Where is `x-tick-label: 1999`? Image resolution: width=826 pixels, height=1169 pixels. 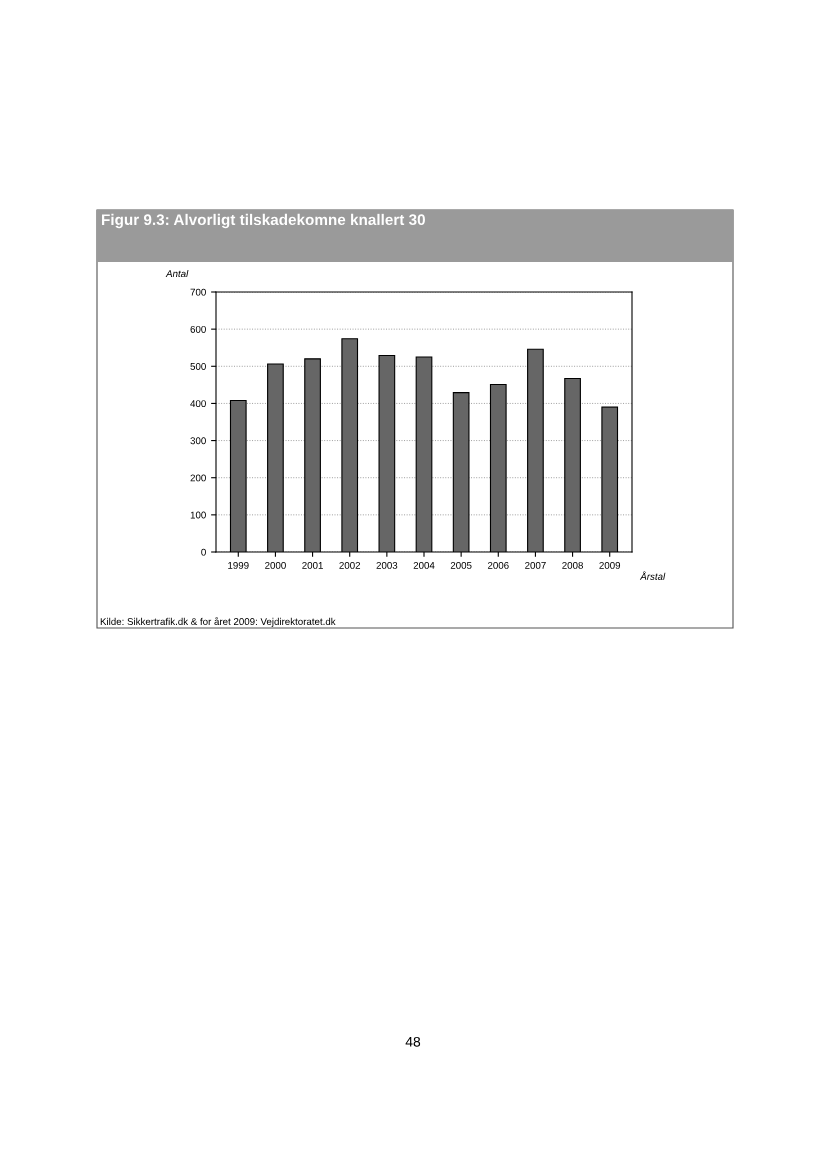 x-tick-label: 1999 is located at coordinates (238, 565).